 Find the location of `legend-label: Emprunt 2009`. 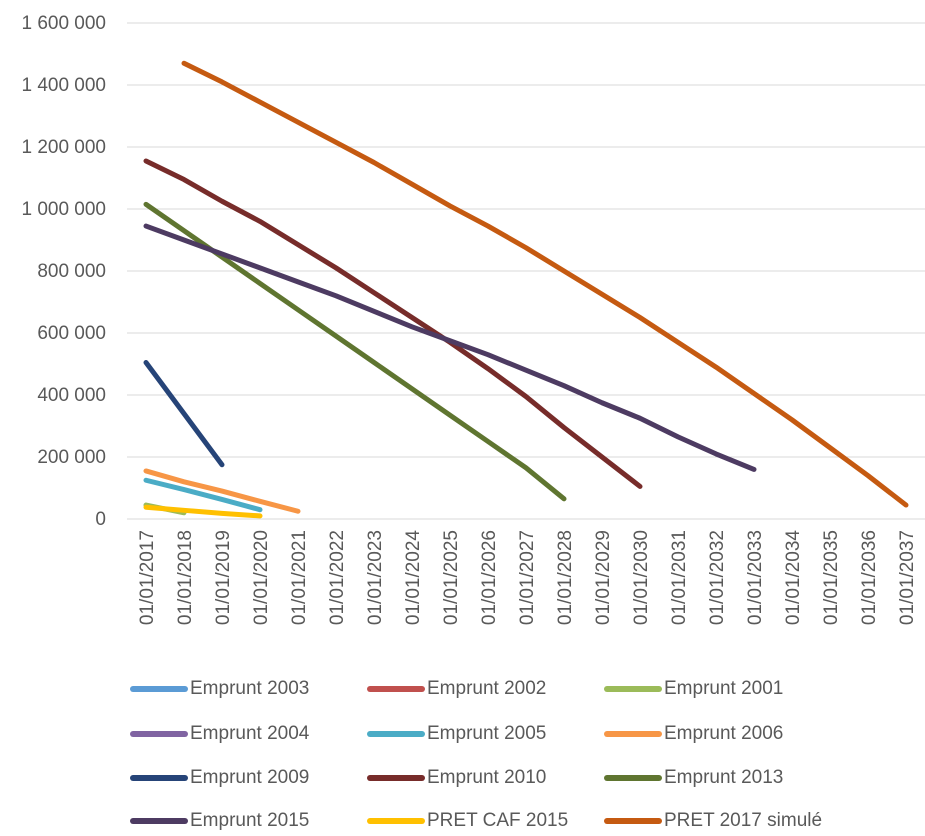

legend-label: Emprunt 2009 is located at coordinates (250, 777).